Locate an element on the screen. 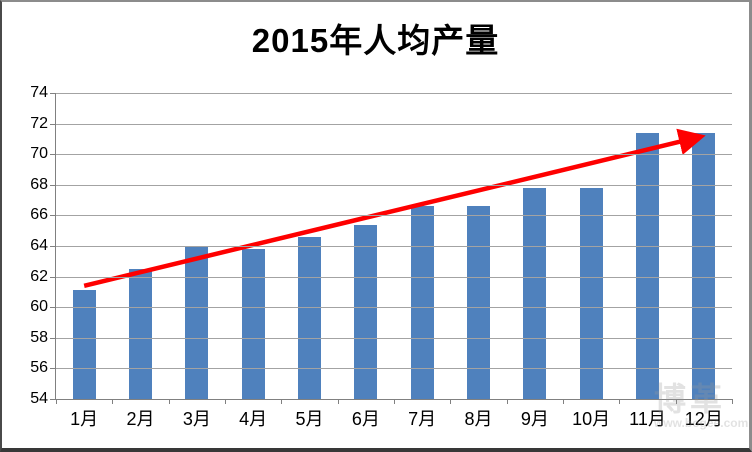  x-axis-label-1月: 1月 is located at coordinates (84, 419).